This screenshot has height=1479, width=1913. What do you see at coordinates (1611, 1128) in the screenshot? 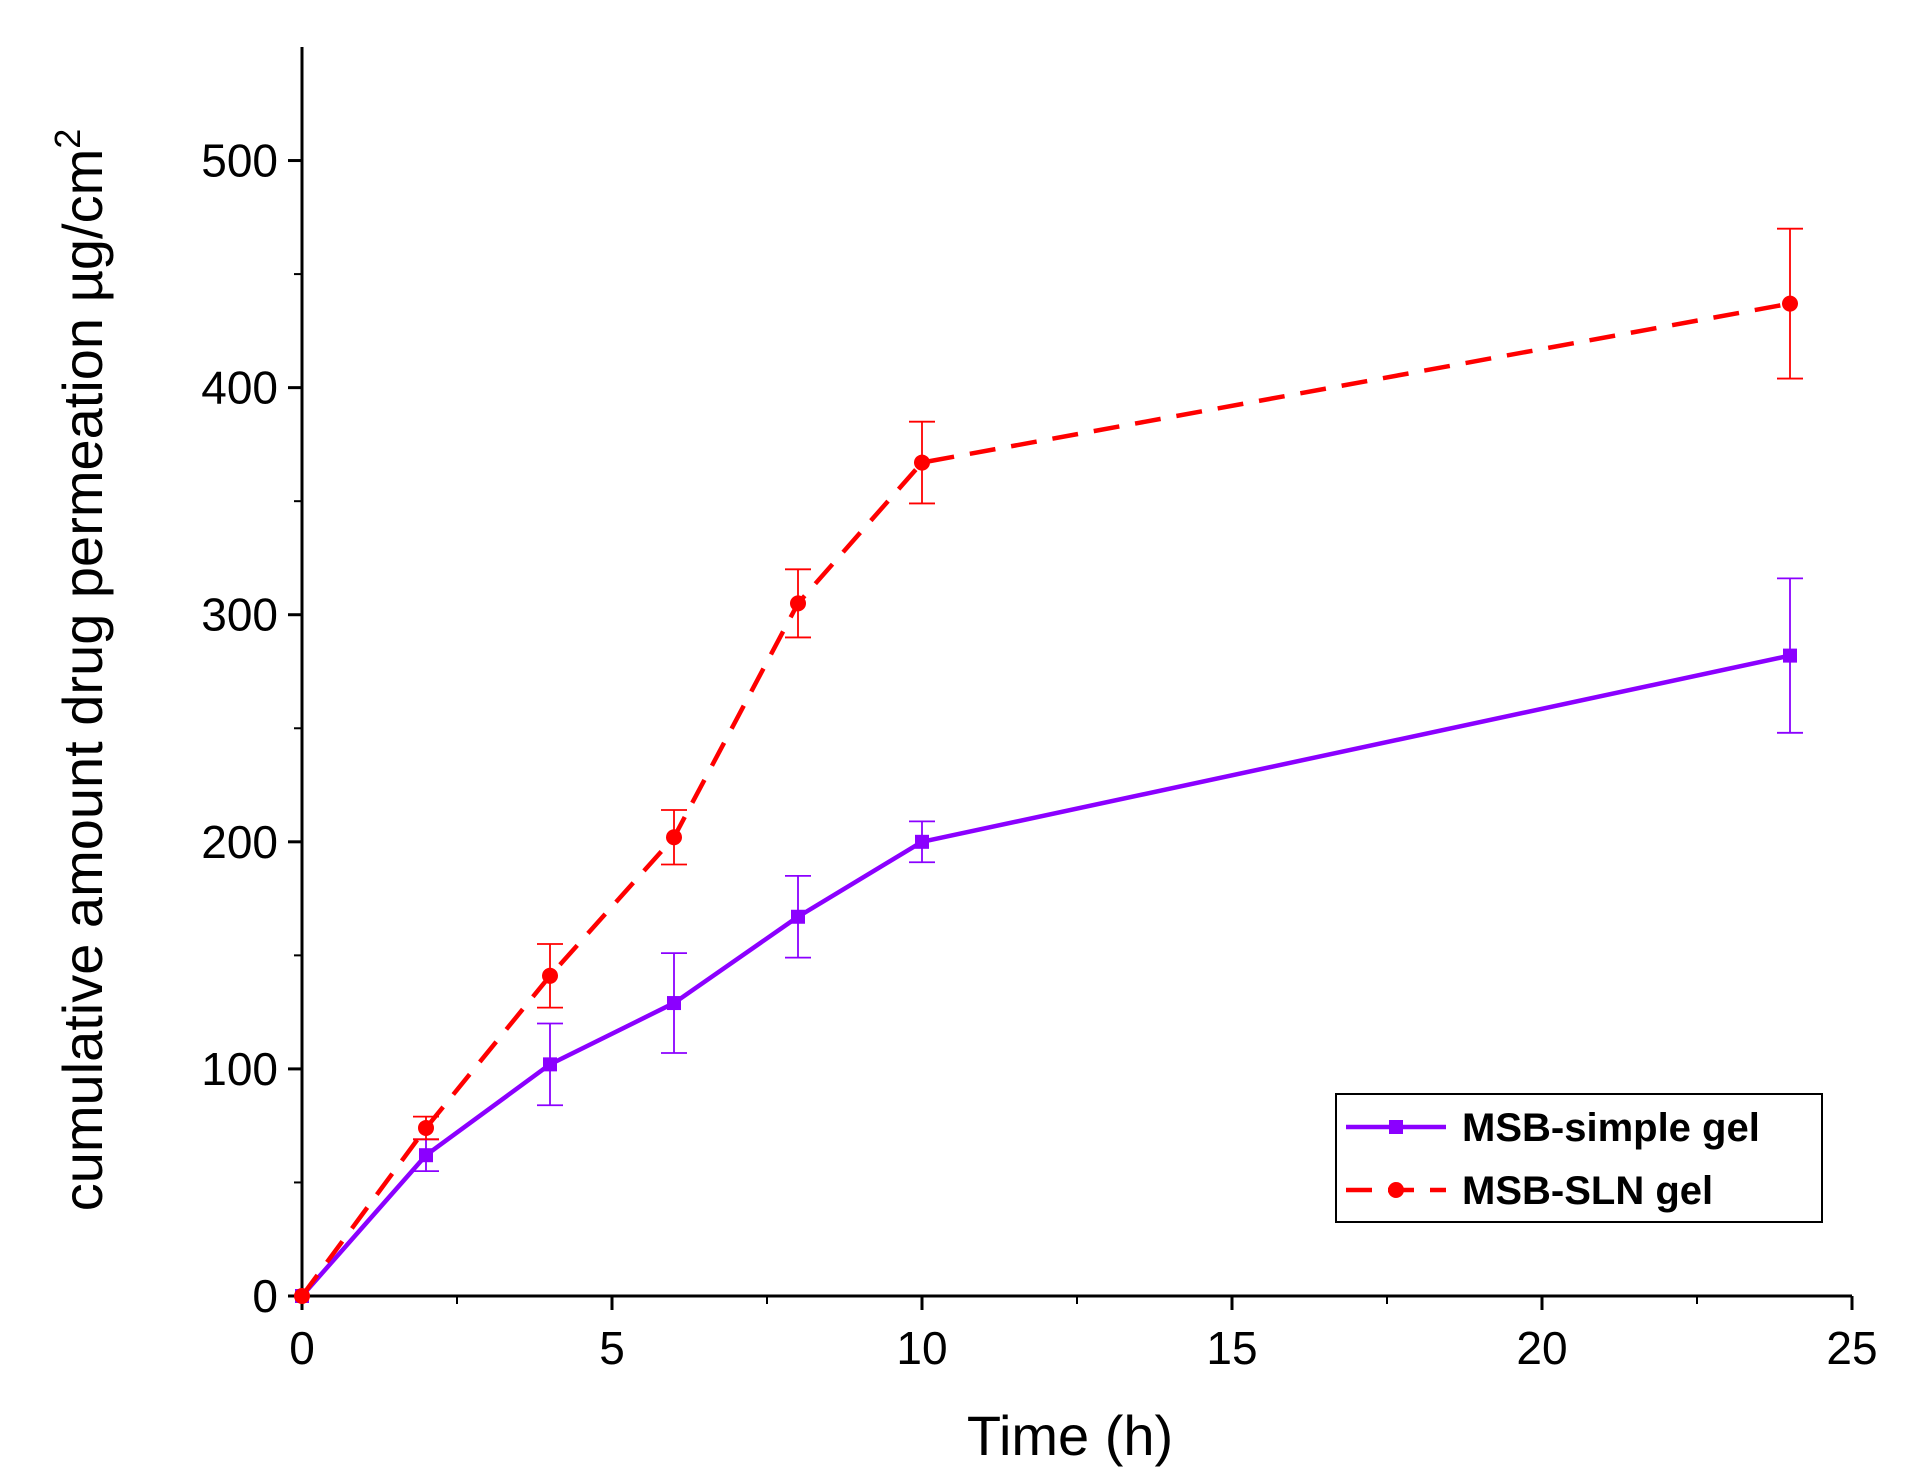
I see `legend-label: MSB-simple gel` at bounding box center [1611, 1128].